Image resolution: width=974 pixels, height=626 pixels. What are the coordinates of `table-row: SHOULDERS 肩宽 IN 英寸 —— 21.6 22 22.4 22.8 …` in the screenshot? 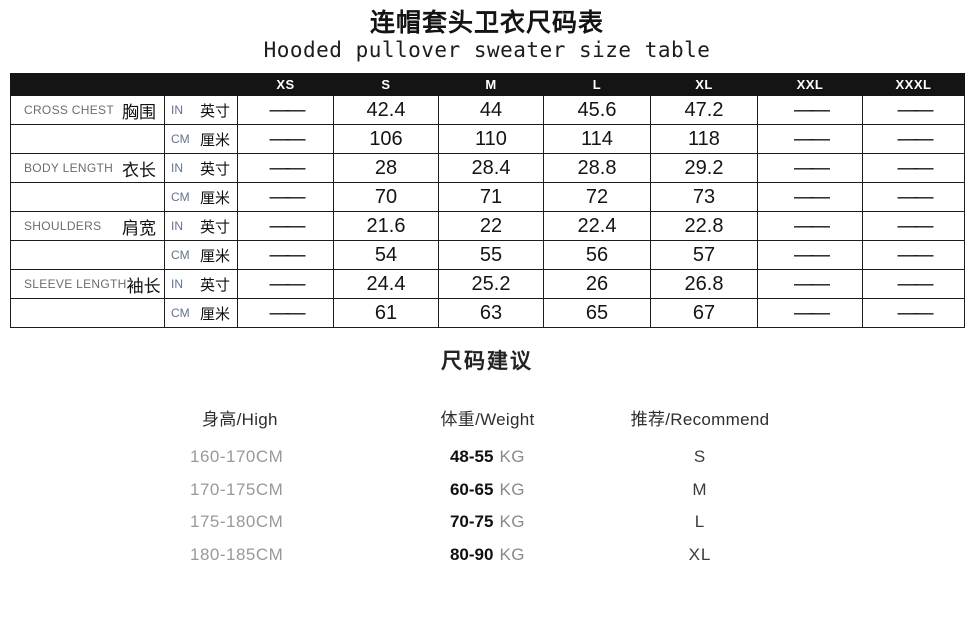 It's located at (487, 226).